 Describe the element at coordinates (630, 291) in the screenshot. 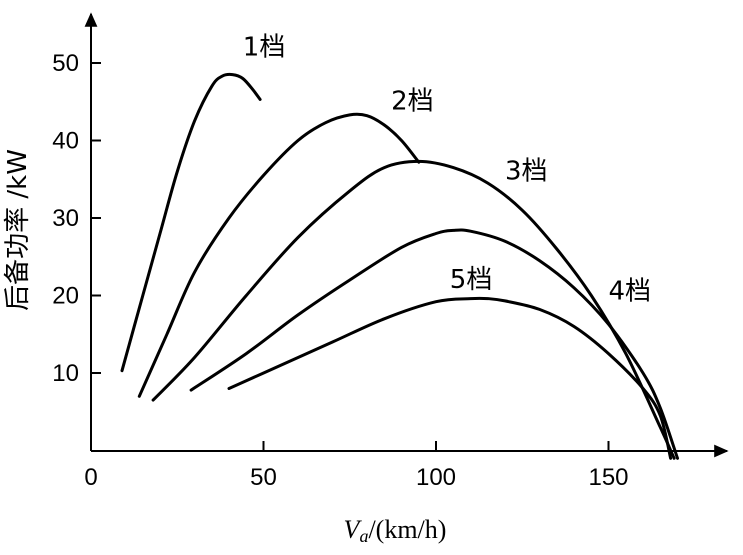

I see `series-label-4: 4档` at that location.